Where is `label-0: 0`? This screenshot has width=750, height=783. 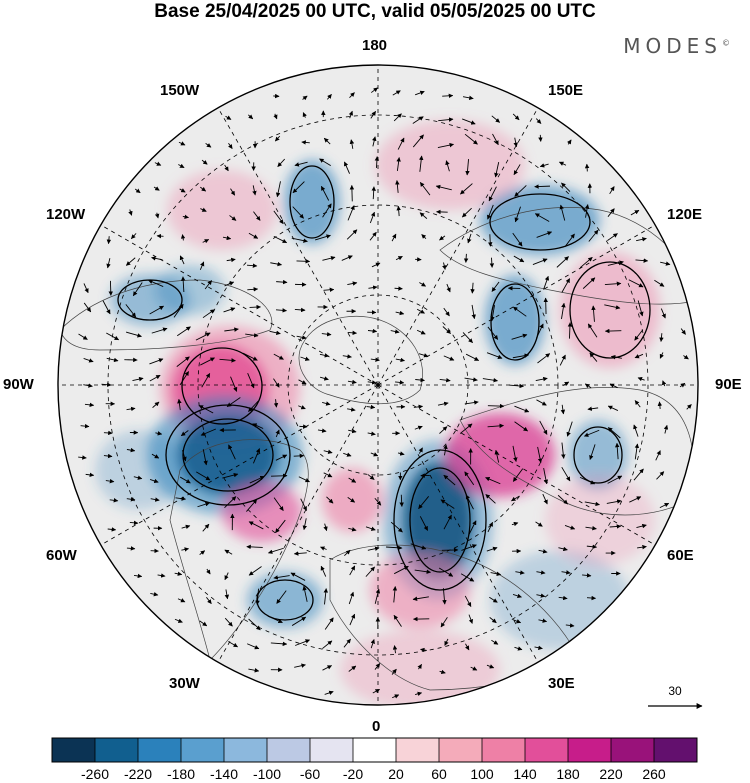 label-0: 0 is located at coordinates (376, 726).